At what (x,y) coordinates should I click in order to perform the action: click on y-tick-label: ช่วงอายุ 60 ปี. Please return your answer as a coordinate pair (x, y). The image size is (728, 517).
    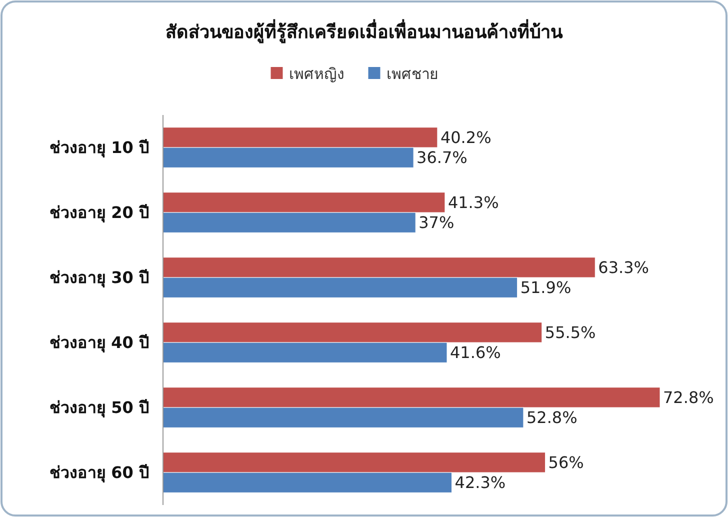
    Looking at the image, I should click on (99, 473).